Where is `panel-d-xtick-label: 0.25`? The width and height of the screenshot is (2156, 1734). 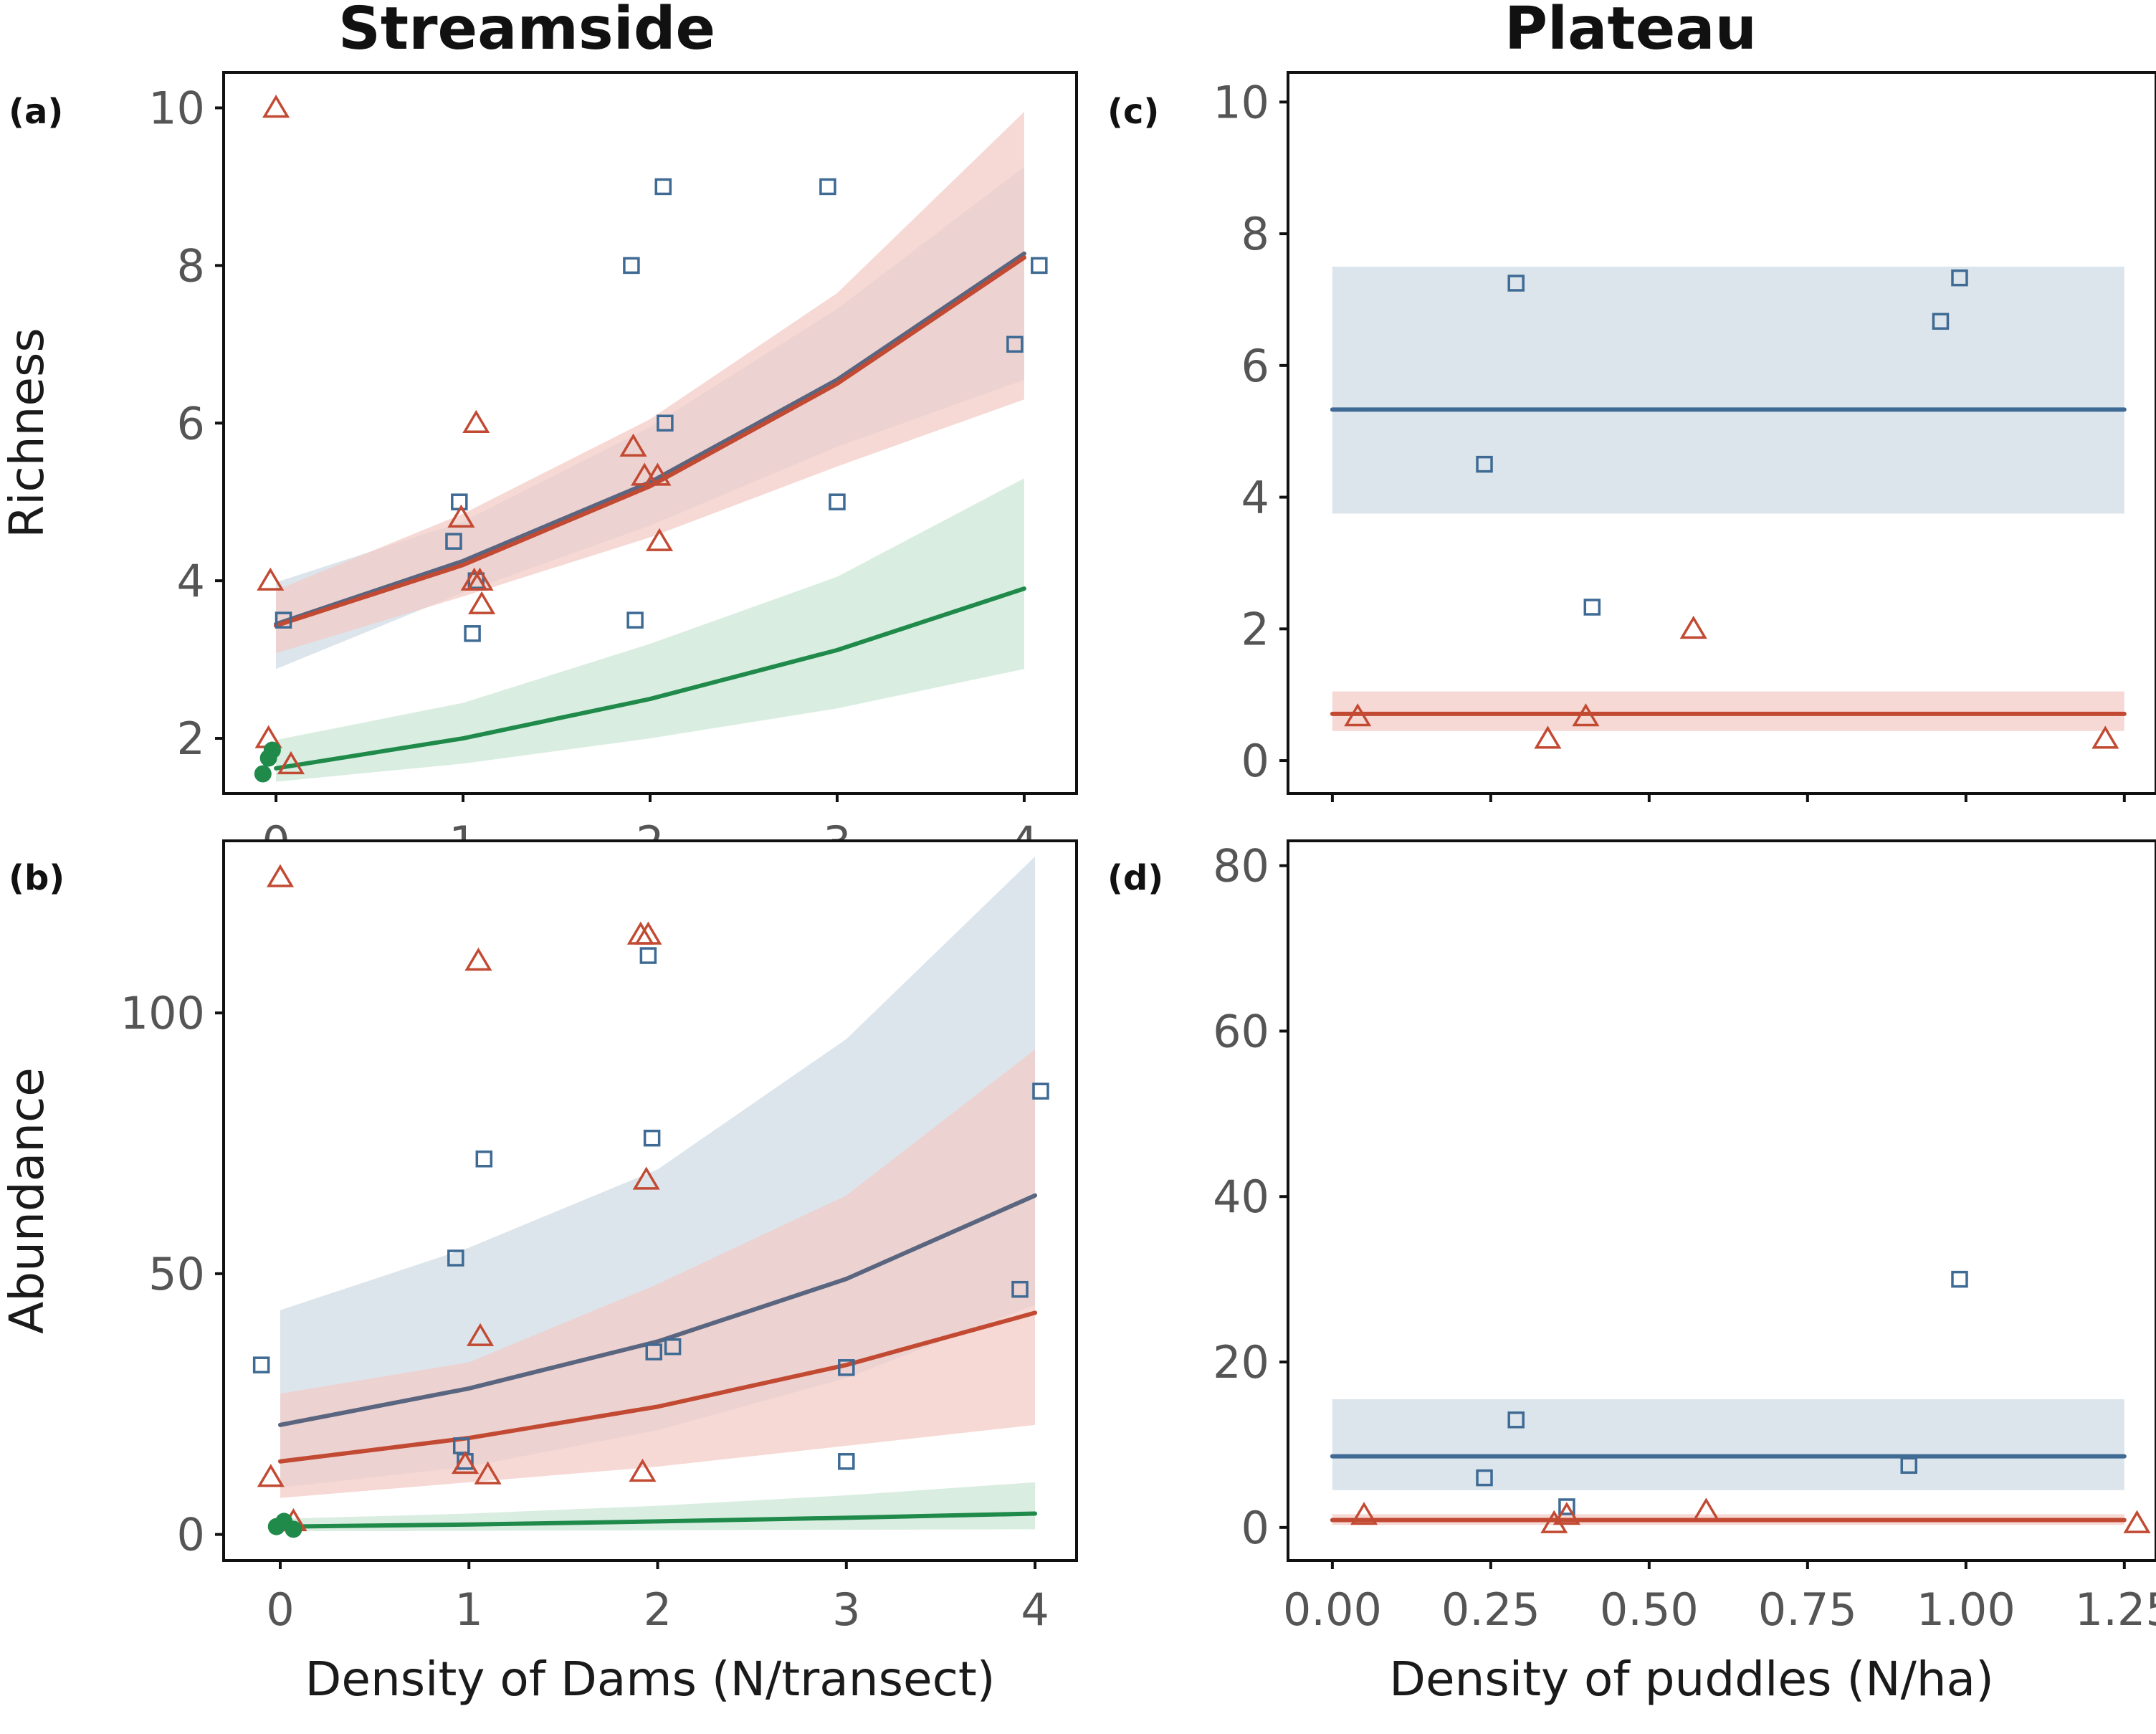 panel-d-xtick-label: 0.25 is located at coordinates (1490, 1609).